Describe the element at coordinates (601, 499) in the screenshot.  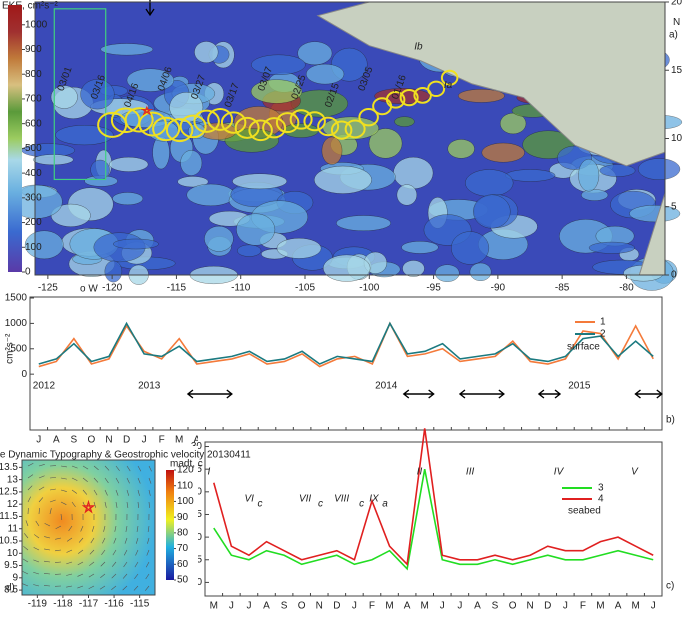
I see `legend-label: 4` at that location.